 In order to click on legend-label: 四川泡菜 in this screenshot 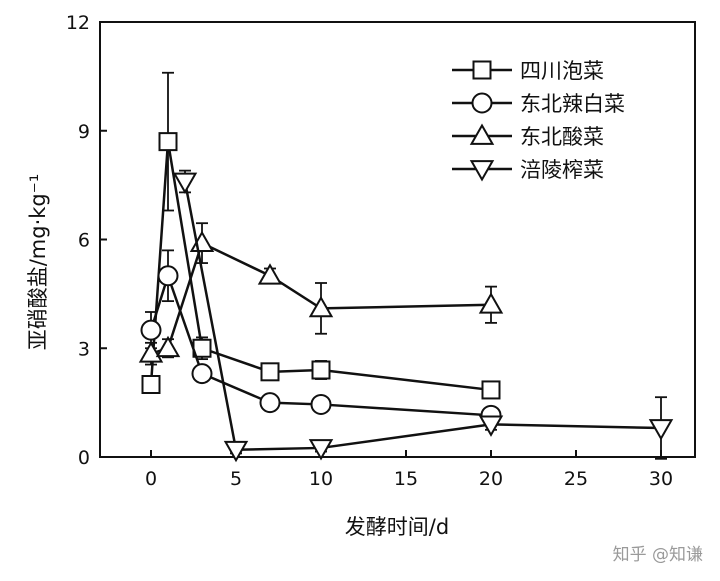, I will do `click(562, 71)`.